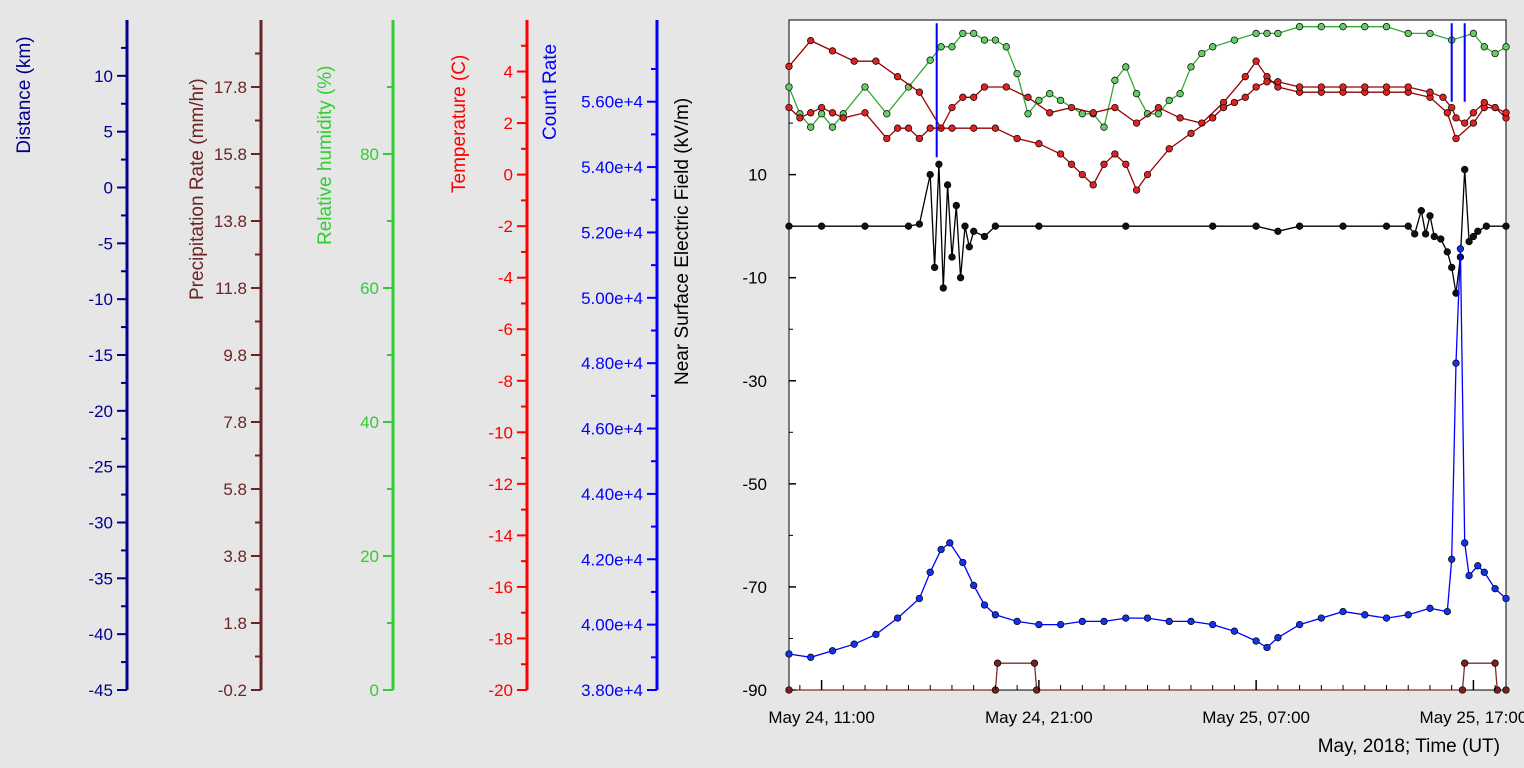 This screenshot has height=768, width=1524. I want to click on time-tick-label: May 25, 07:00, so click(1256, 717).